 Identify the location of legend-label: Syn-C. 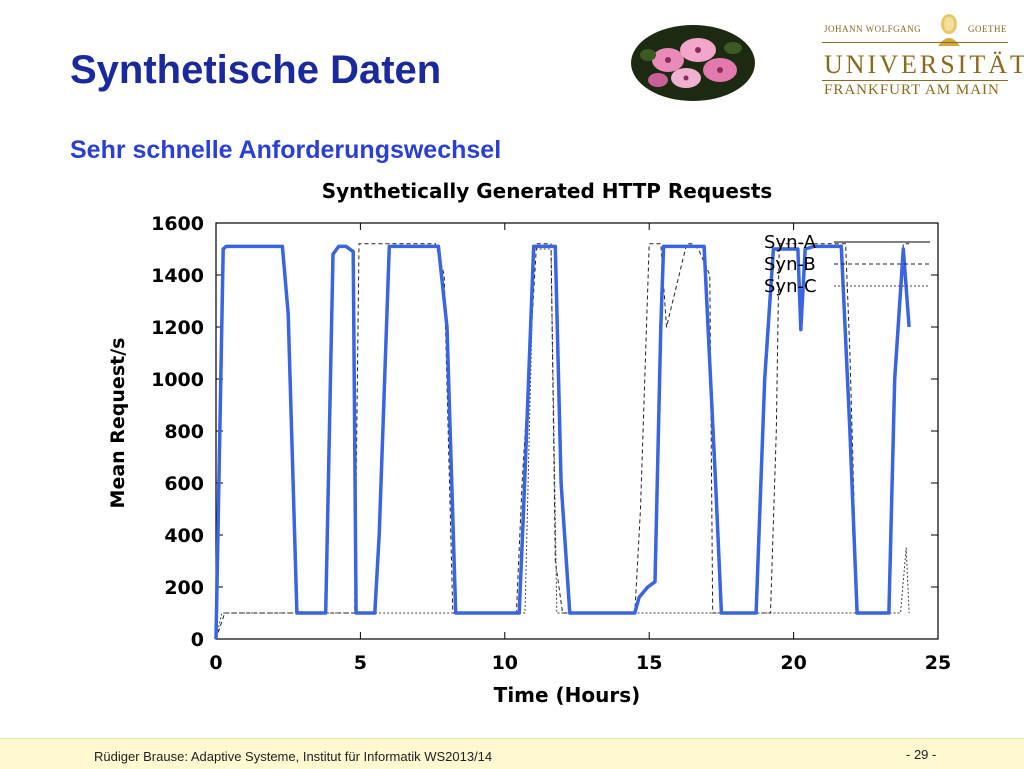
(790, 286).